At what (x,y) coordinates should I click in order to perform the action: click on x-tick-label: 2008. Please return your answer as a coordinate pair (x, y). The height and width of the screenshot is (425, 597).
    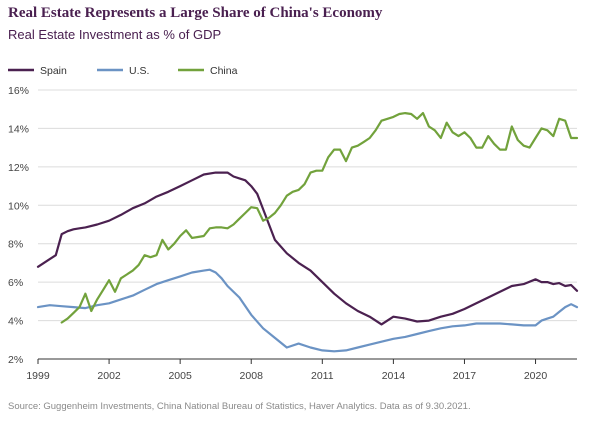
    Looking at the image, I should click on (252, 376).